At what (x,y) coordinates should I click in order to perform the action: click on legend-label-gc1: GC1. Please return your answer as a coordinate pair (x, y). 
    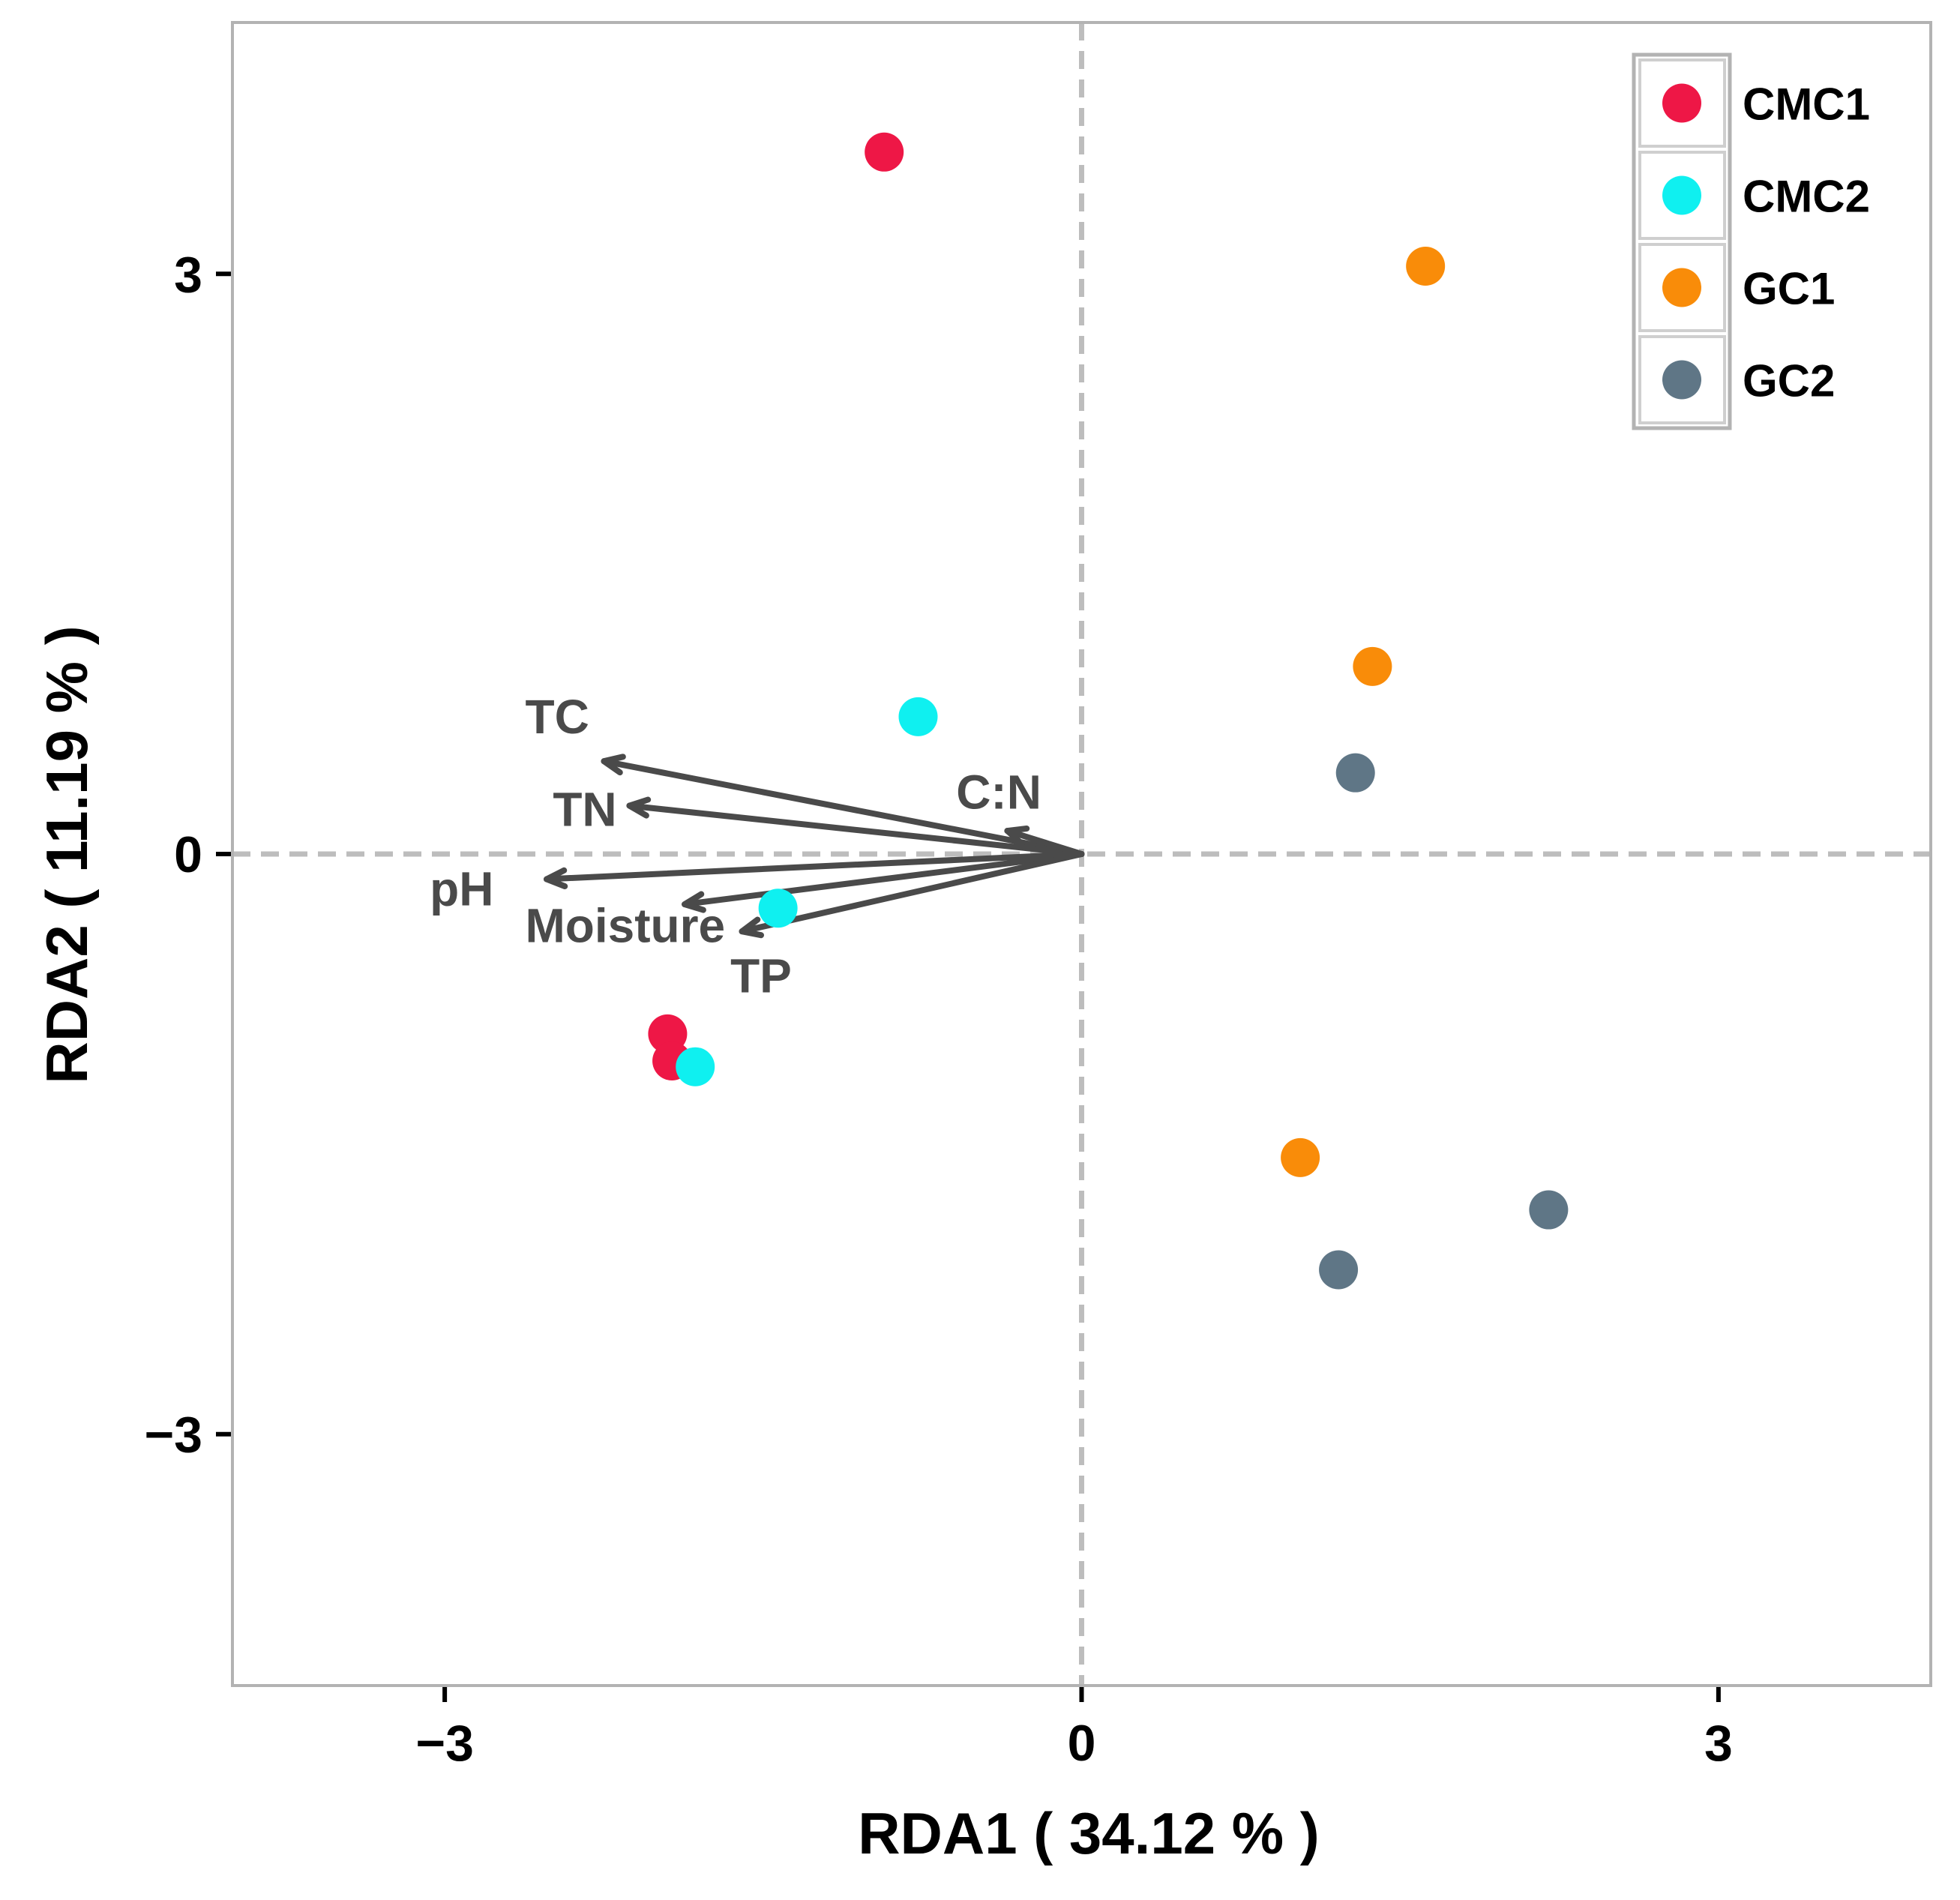
    Looking at the image, I should click on (1789, 289).